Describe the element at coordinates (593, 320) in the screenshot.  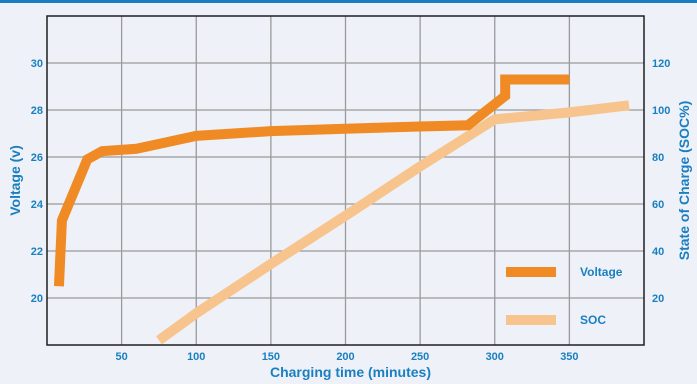
I see `legend-label-soc: SOC` at that location.